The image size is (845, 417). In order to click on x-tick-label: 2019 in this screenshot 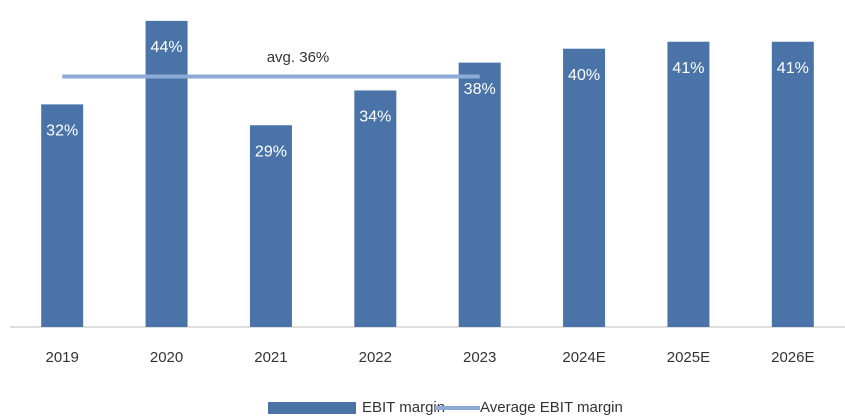, I will do `click(62, 357)`.